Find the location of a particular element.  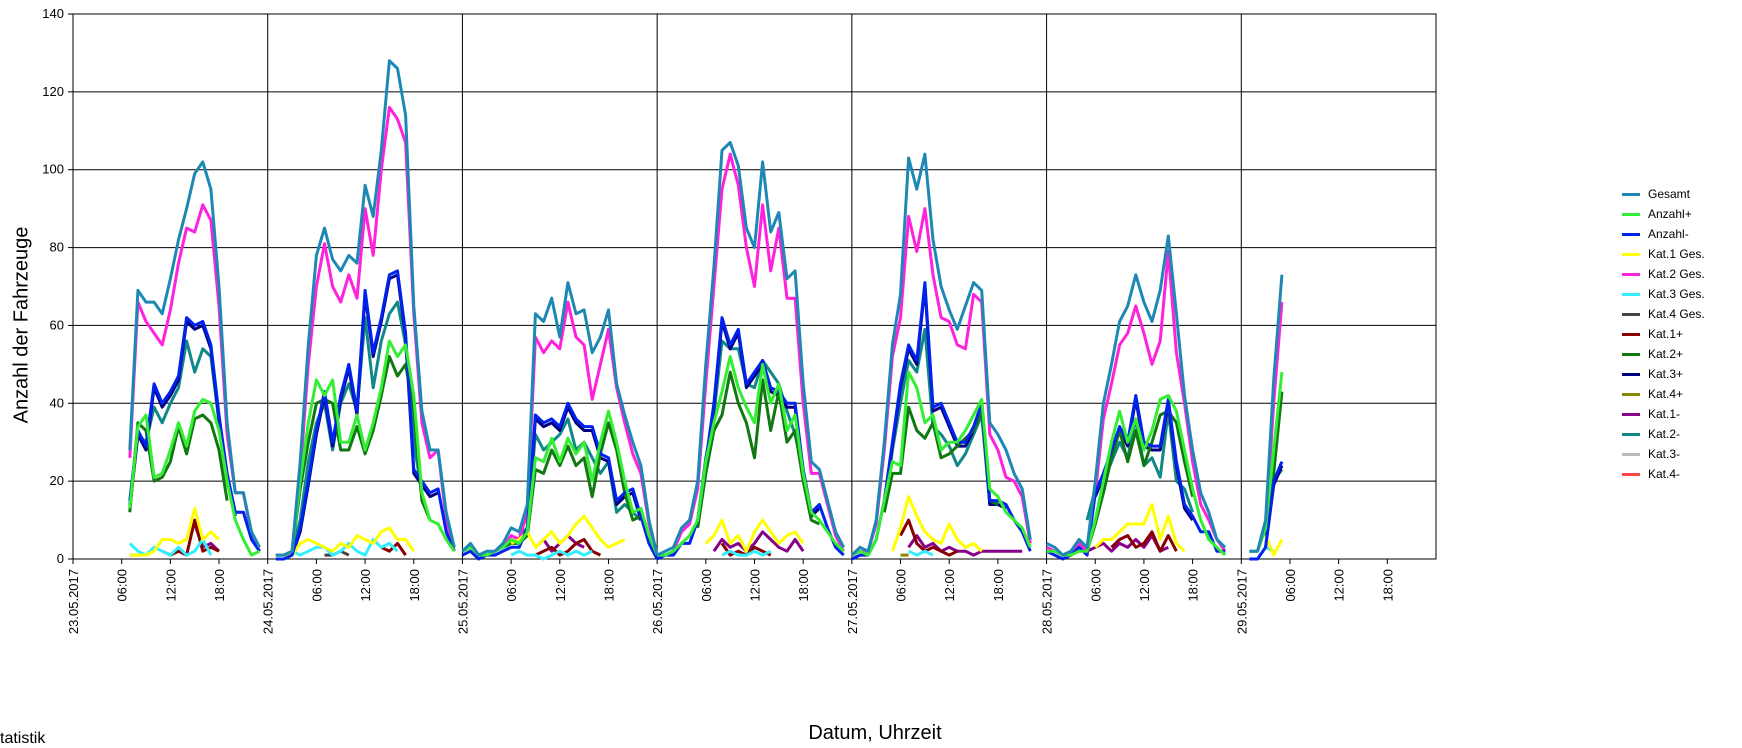

legend-item-kat-2-ges: Kat.2 Ges. is located at coordinates (1682, 274).